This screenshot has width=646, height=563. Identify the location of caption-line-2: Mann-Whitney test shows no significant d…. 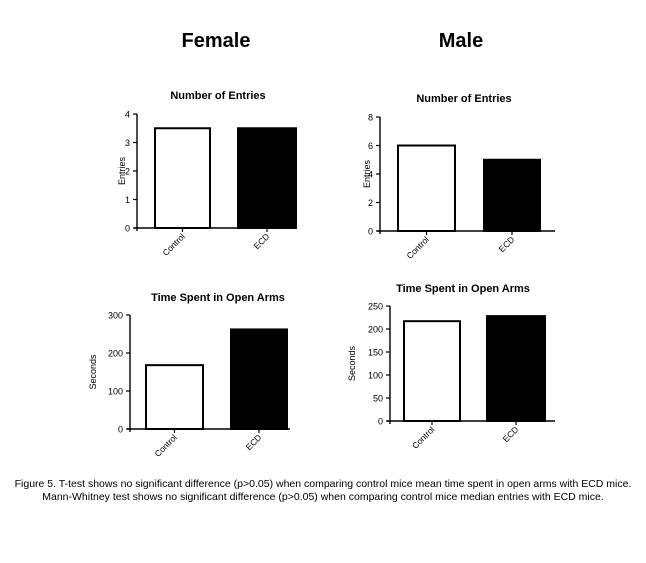
(323, 497).